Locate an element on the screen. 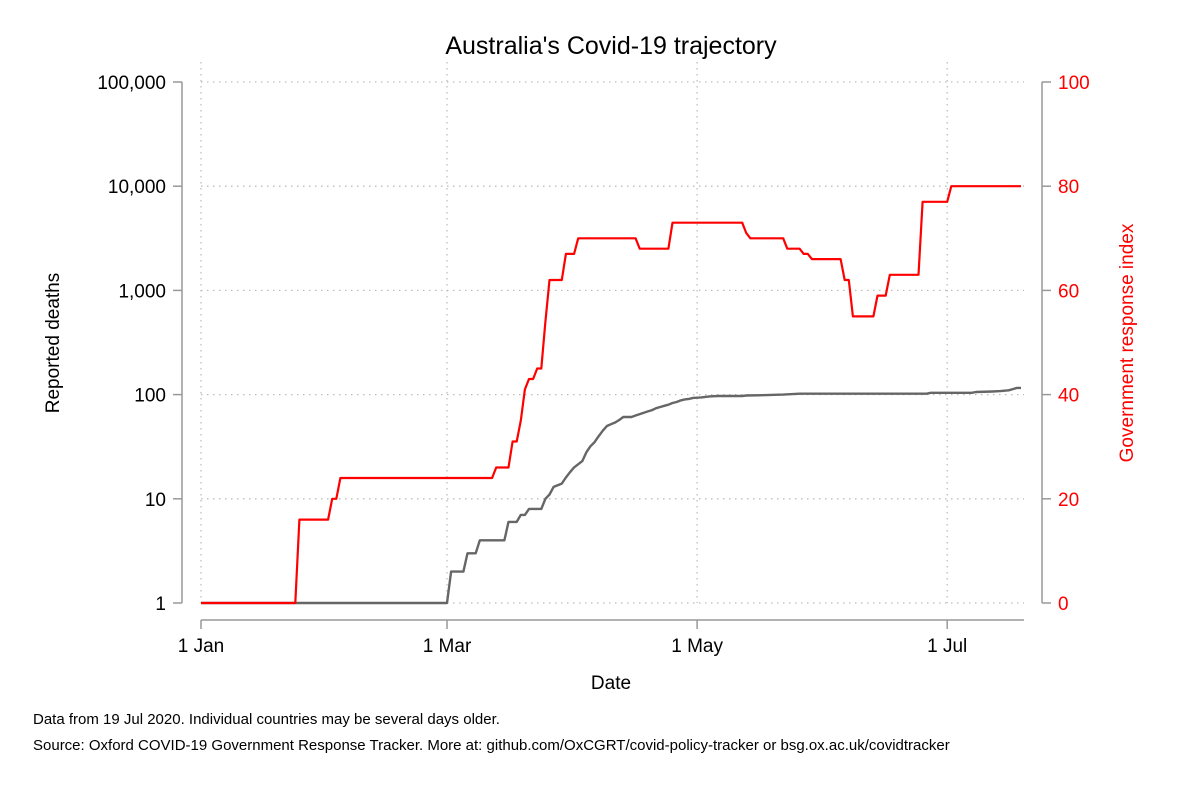 The width and height of the screenshot is (1180, 787). y-axis-left-tick-label: 10 is located at coordinates (155, 500).